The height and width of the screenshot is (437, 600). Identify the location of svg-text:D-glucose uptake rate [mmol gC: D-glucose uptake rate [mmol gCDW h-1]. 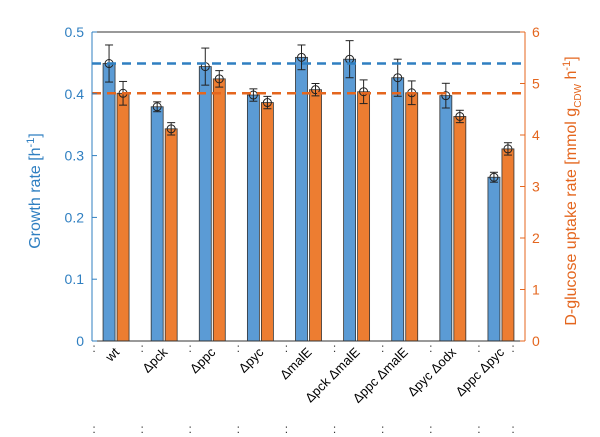
(572, 190).